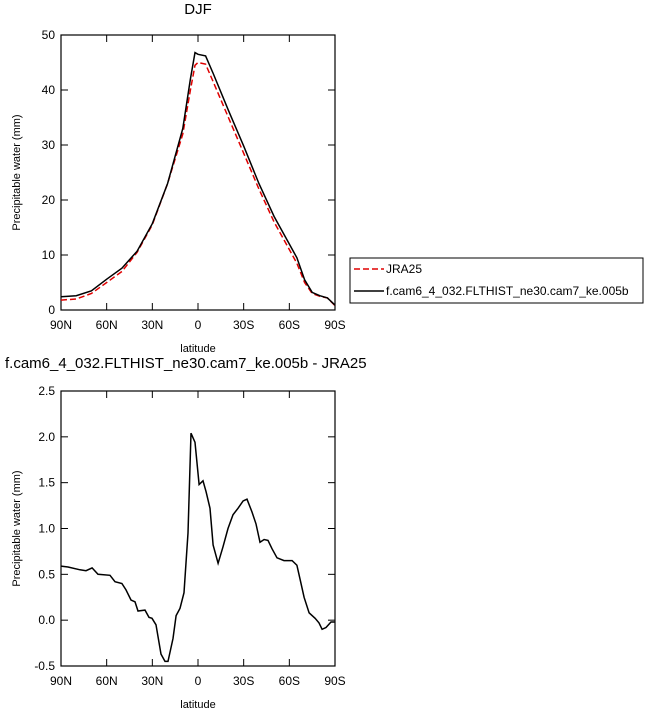  Describe the element at coordinates (404, 269) in the screenshot. I see `legend-label: JRA25` at that location.